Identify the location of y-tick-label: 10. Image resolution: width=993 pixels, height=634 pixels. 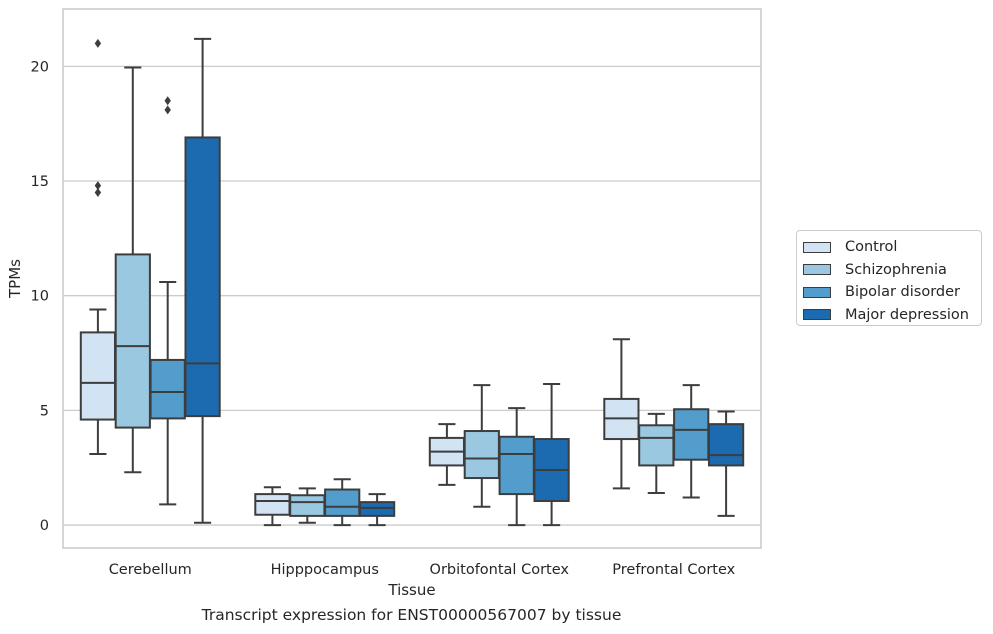
(40, 297).